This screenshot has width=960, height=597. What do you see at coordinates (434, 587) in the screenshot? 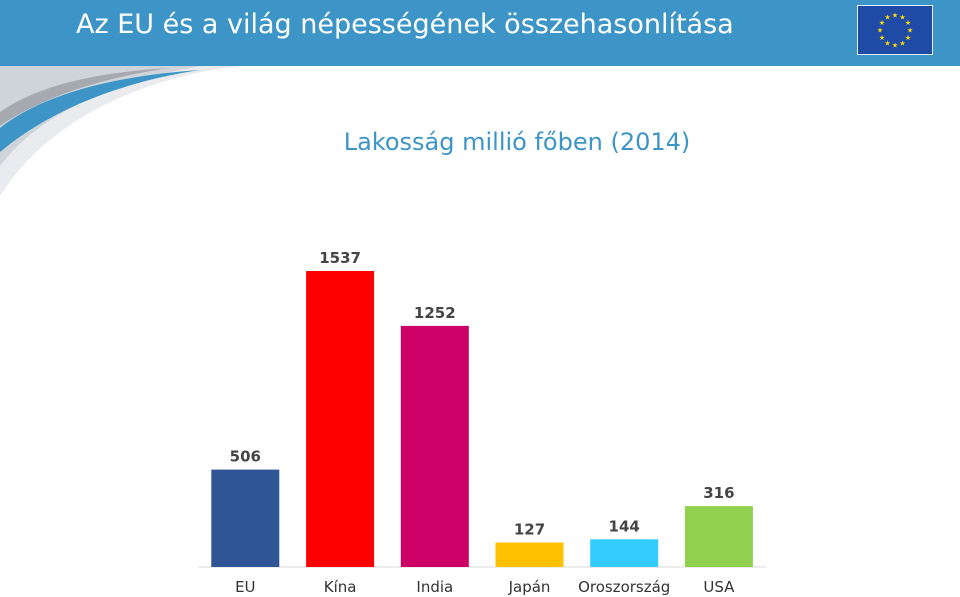
I see `category-label-2: India` at bounding box center [434, 587].